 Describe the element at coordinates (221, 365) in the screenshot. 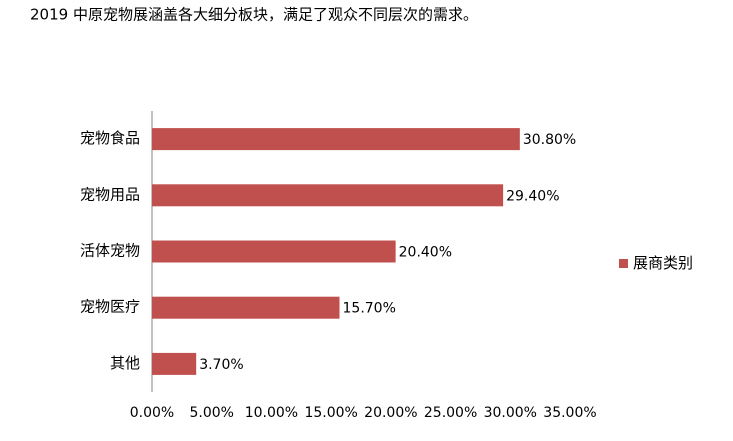

I see `value-label: 3.70%` at that location.